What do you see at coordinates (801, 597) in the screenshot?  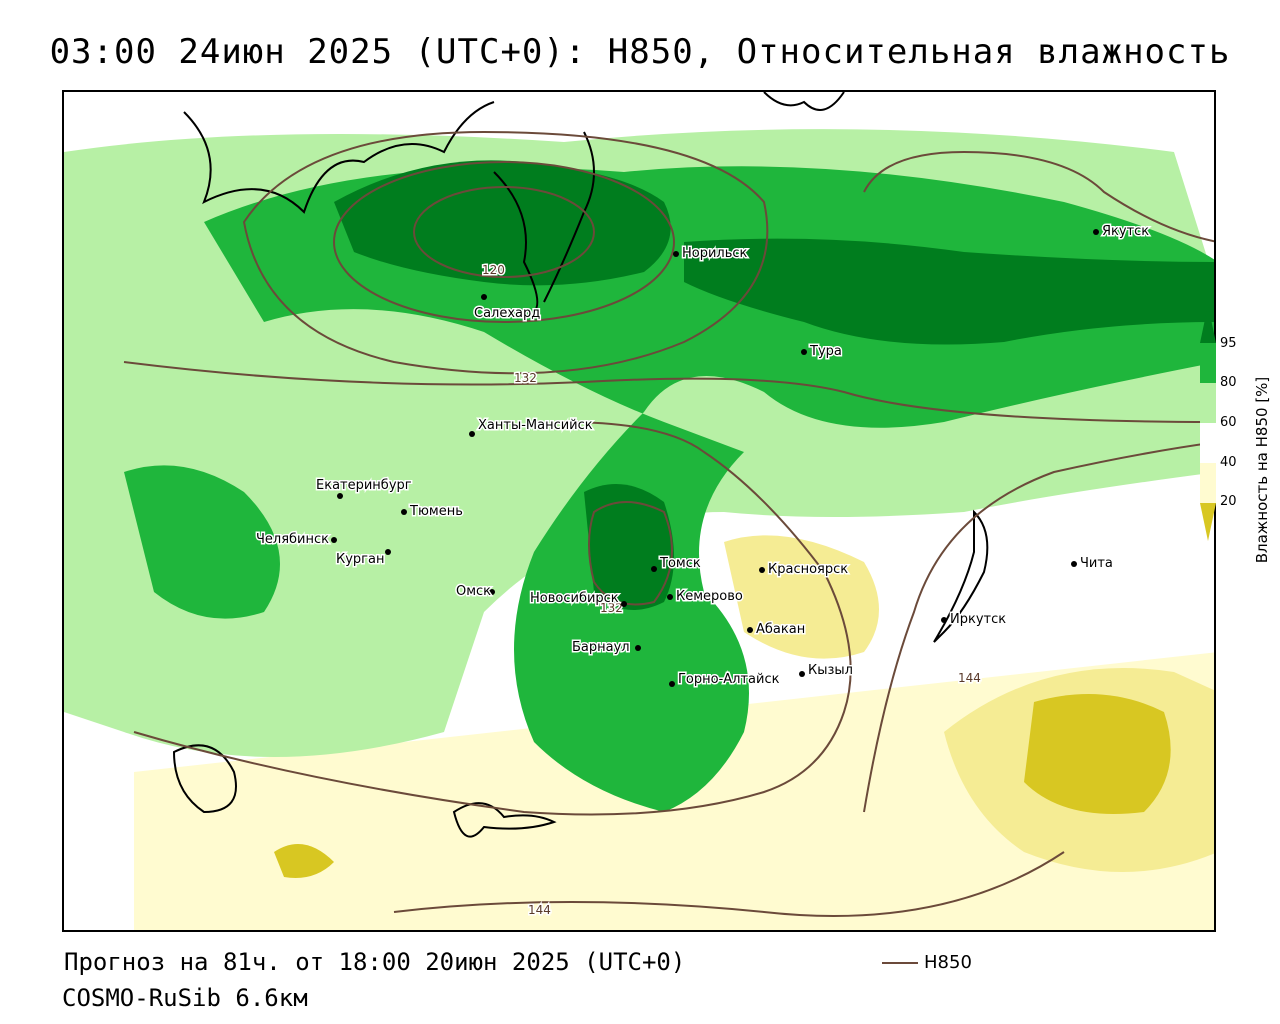 I see `dry-zone-krasnoyarsk` at bounding box center [801, 597].